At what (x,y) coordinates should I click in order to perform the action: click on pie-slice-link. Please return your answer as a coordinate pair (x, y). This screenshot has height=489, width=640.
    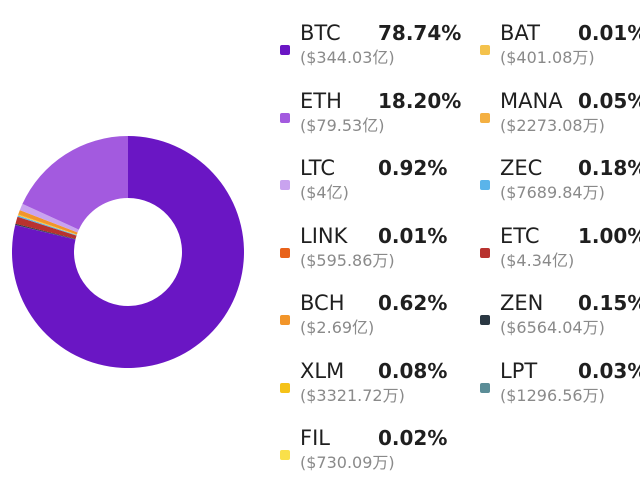
    Looking at the image, I should click on (48, 221).